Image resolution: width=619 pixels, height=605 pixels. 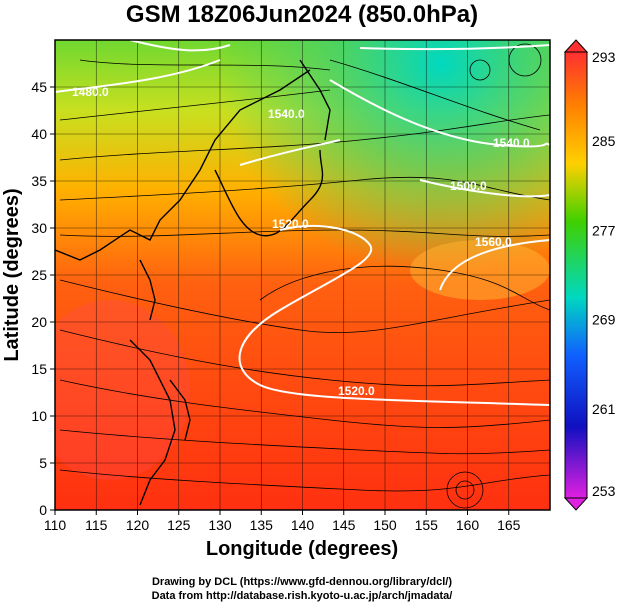 What do you see at coordinates (303, 525) in the screenshot?
I see `x-tick-label: 140` at bounding box center [303, 525].